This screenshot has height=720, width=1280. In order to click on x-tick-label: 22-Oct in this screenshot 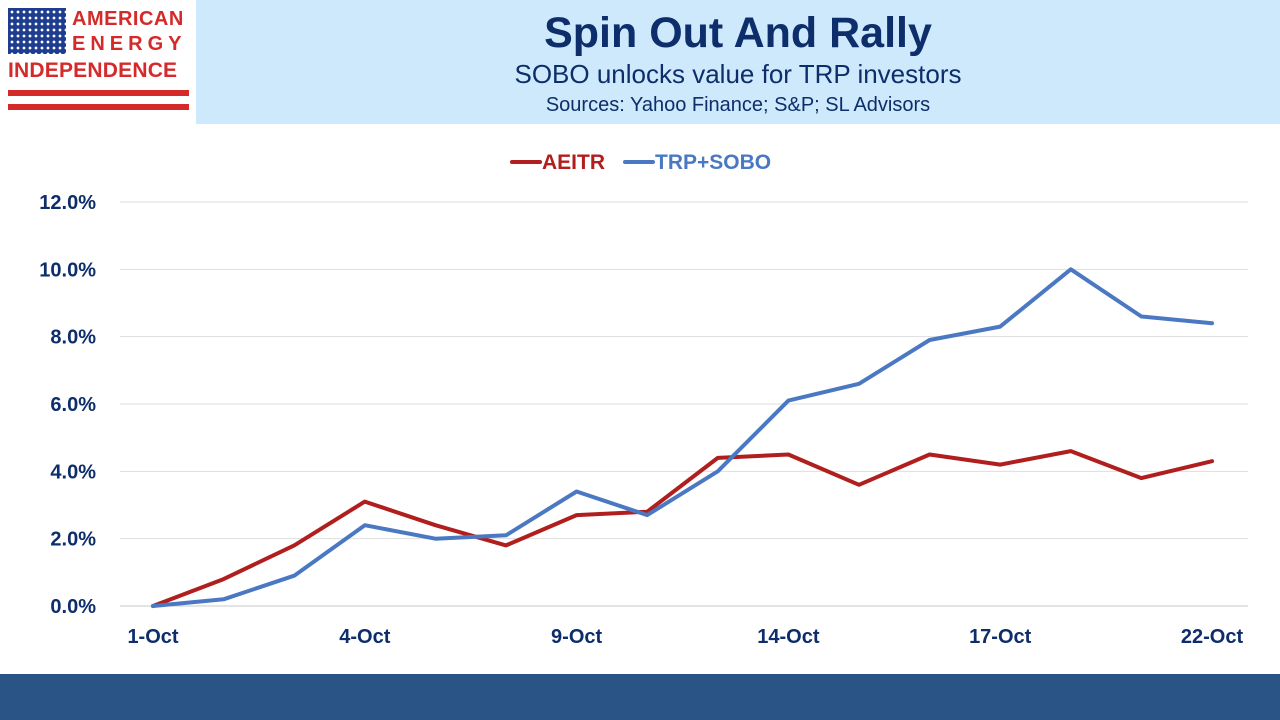, I will do `click(1212, 637)`.